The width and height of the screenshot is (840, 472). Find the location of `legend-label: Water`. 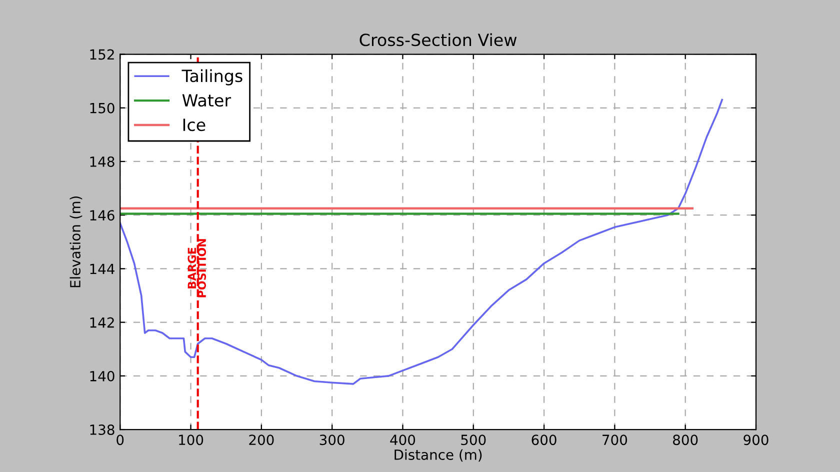

legend-label: Water is located at coordinates (207, 100).